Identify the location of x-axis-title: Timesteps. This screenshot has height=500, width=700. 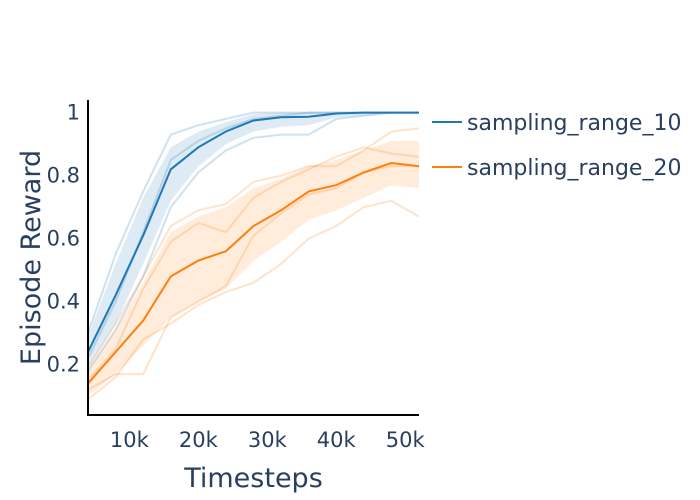
(253, 478).